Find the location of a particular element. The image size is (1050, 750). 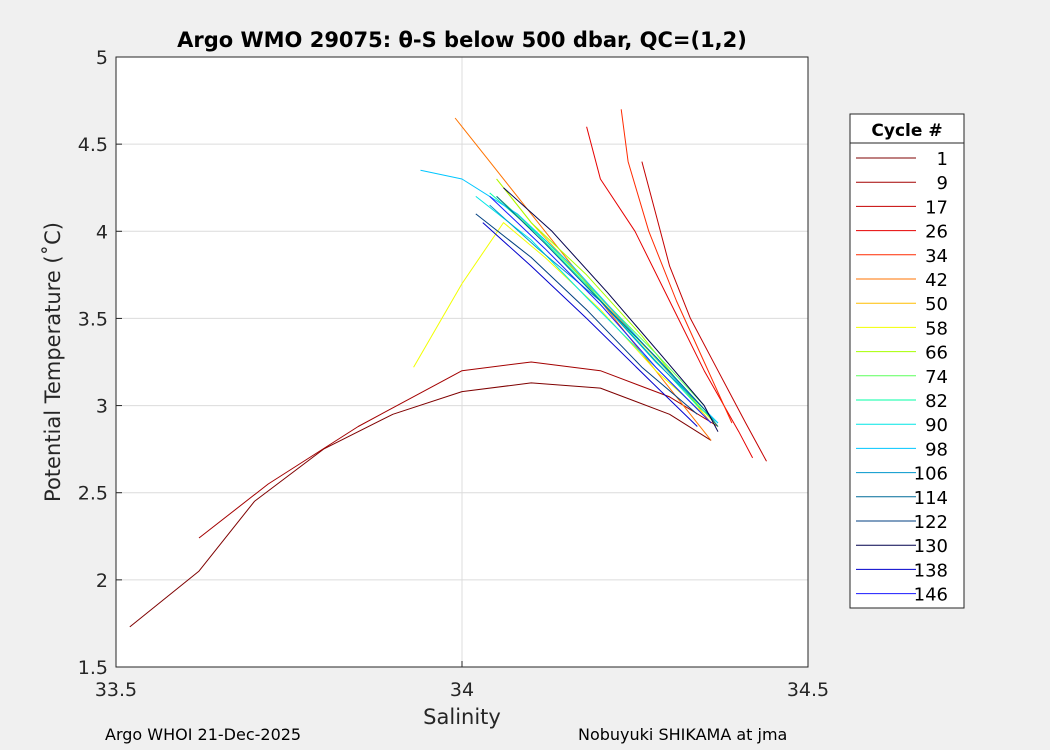

legend-label-cycle-50: 50 is located at coordinates (936, 304).